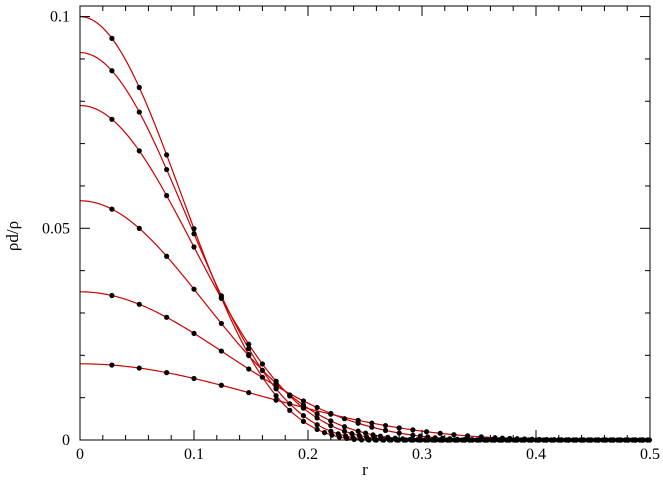  Describe the element at coordinates (56, 228) in the screenshot. I see `y-tick-label: 0.05` at that location.